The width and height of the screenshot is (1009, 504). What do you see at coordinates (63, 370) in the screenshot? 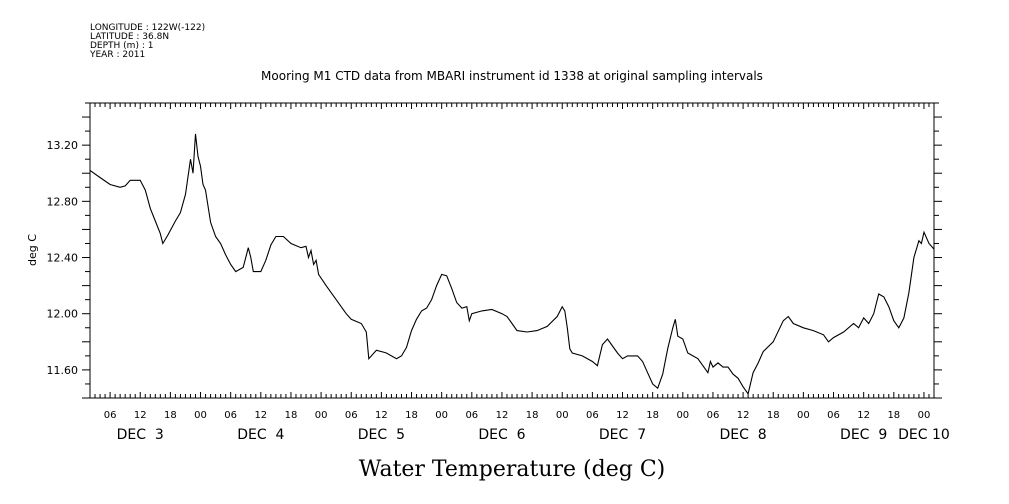
I see `y-tick-label: 11.60` at bounding box center [63, 370].